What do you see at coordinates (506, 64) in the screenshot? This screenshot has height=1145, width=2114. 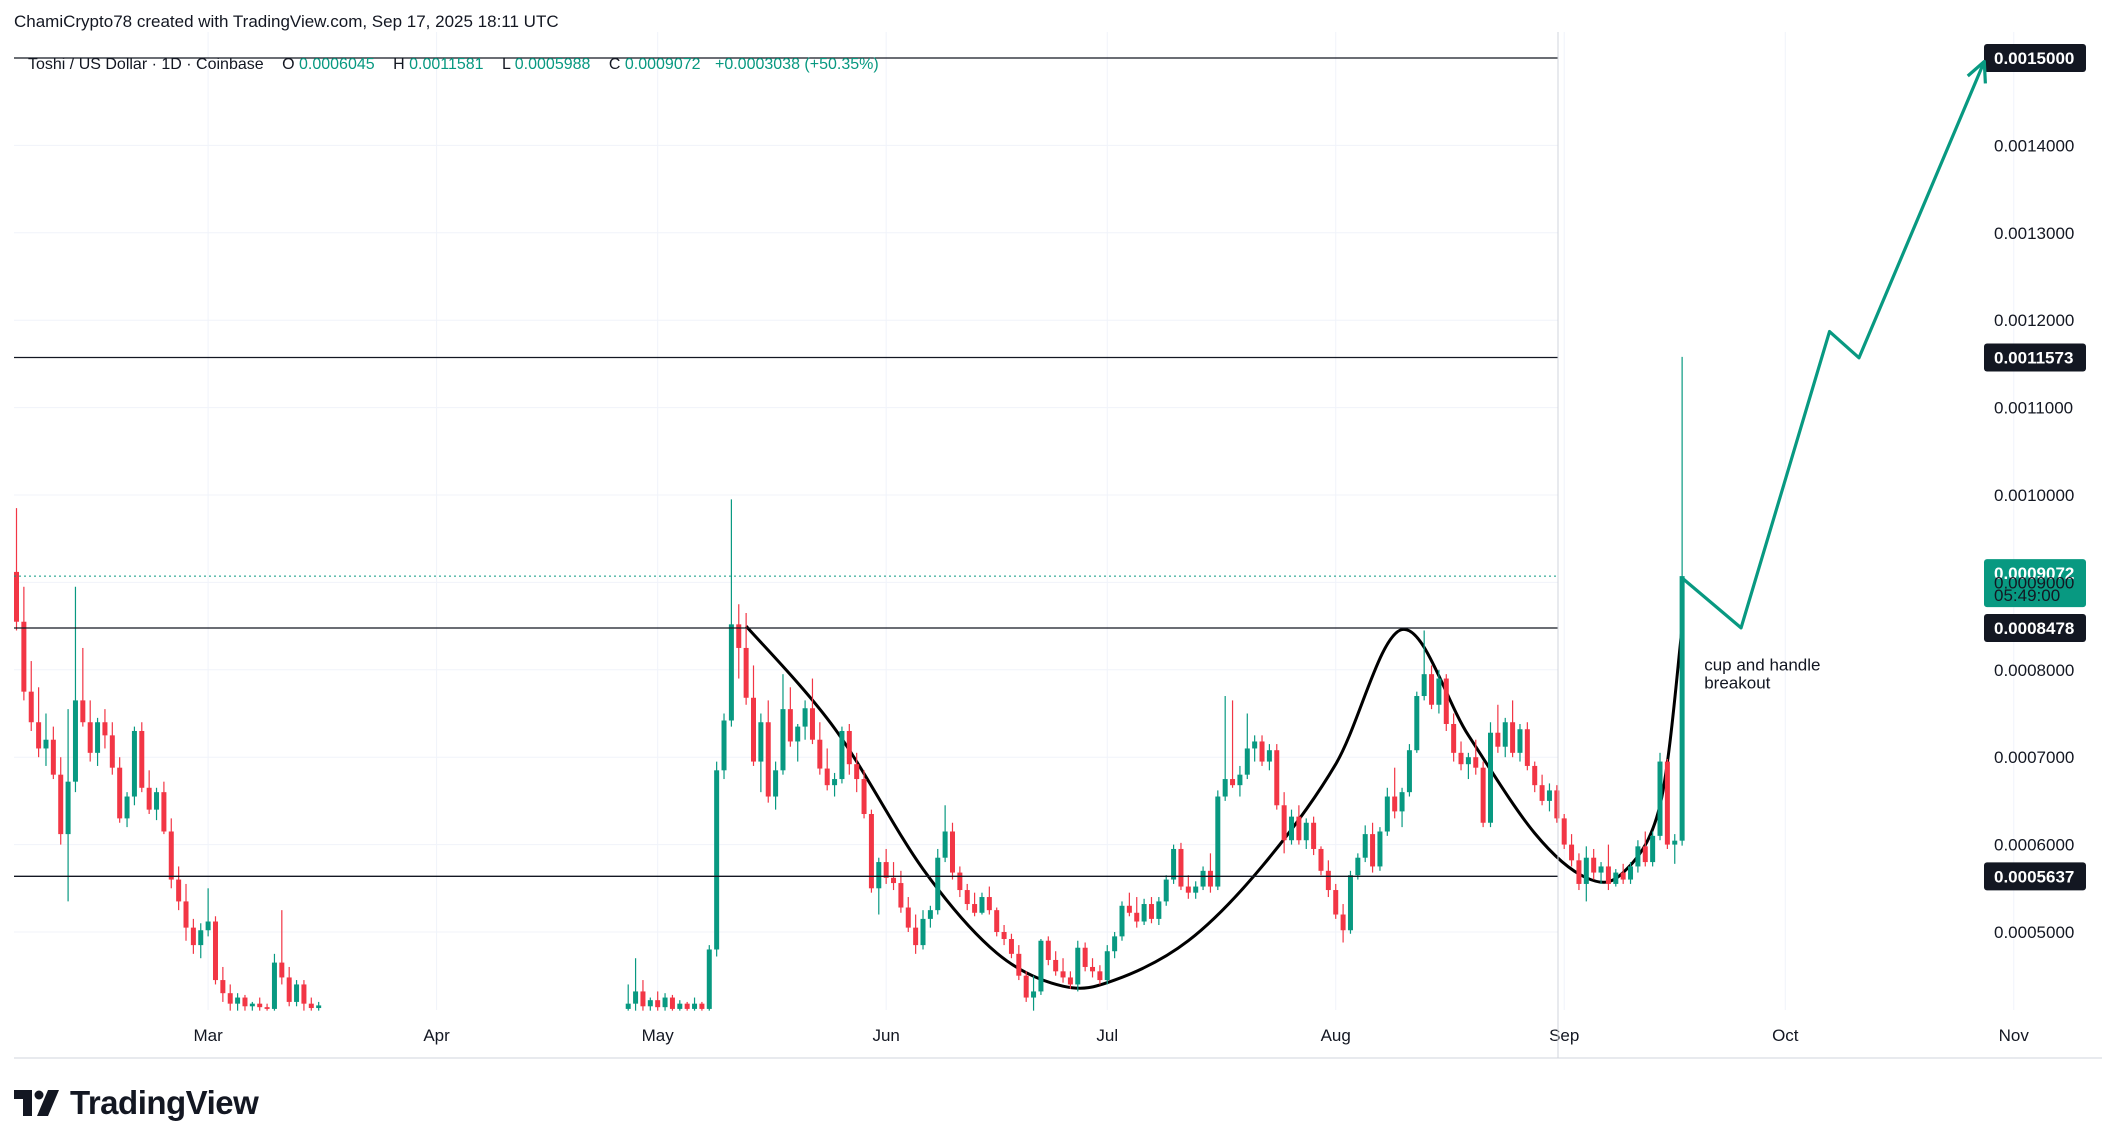 I see `low-label: L` at bounding box center [506, 64].